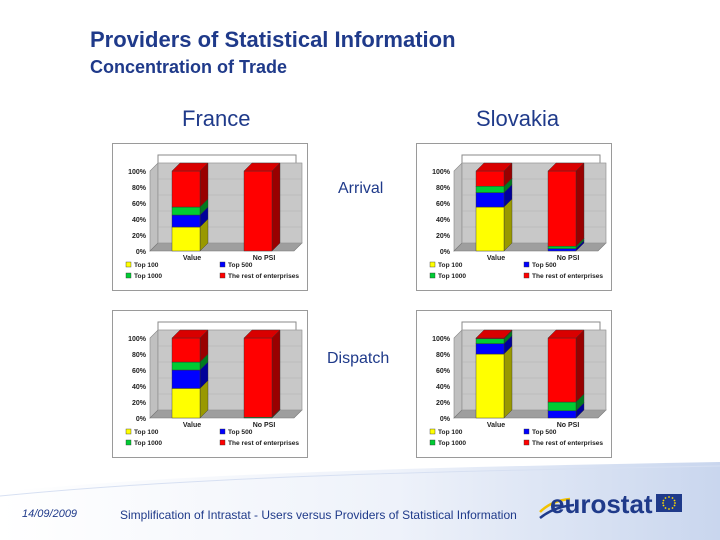 The image size is (720, 540). I want to click on eu-stars-icon, so click(669, 503).